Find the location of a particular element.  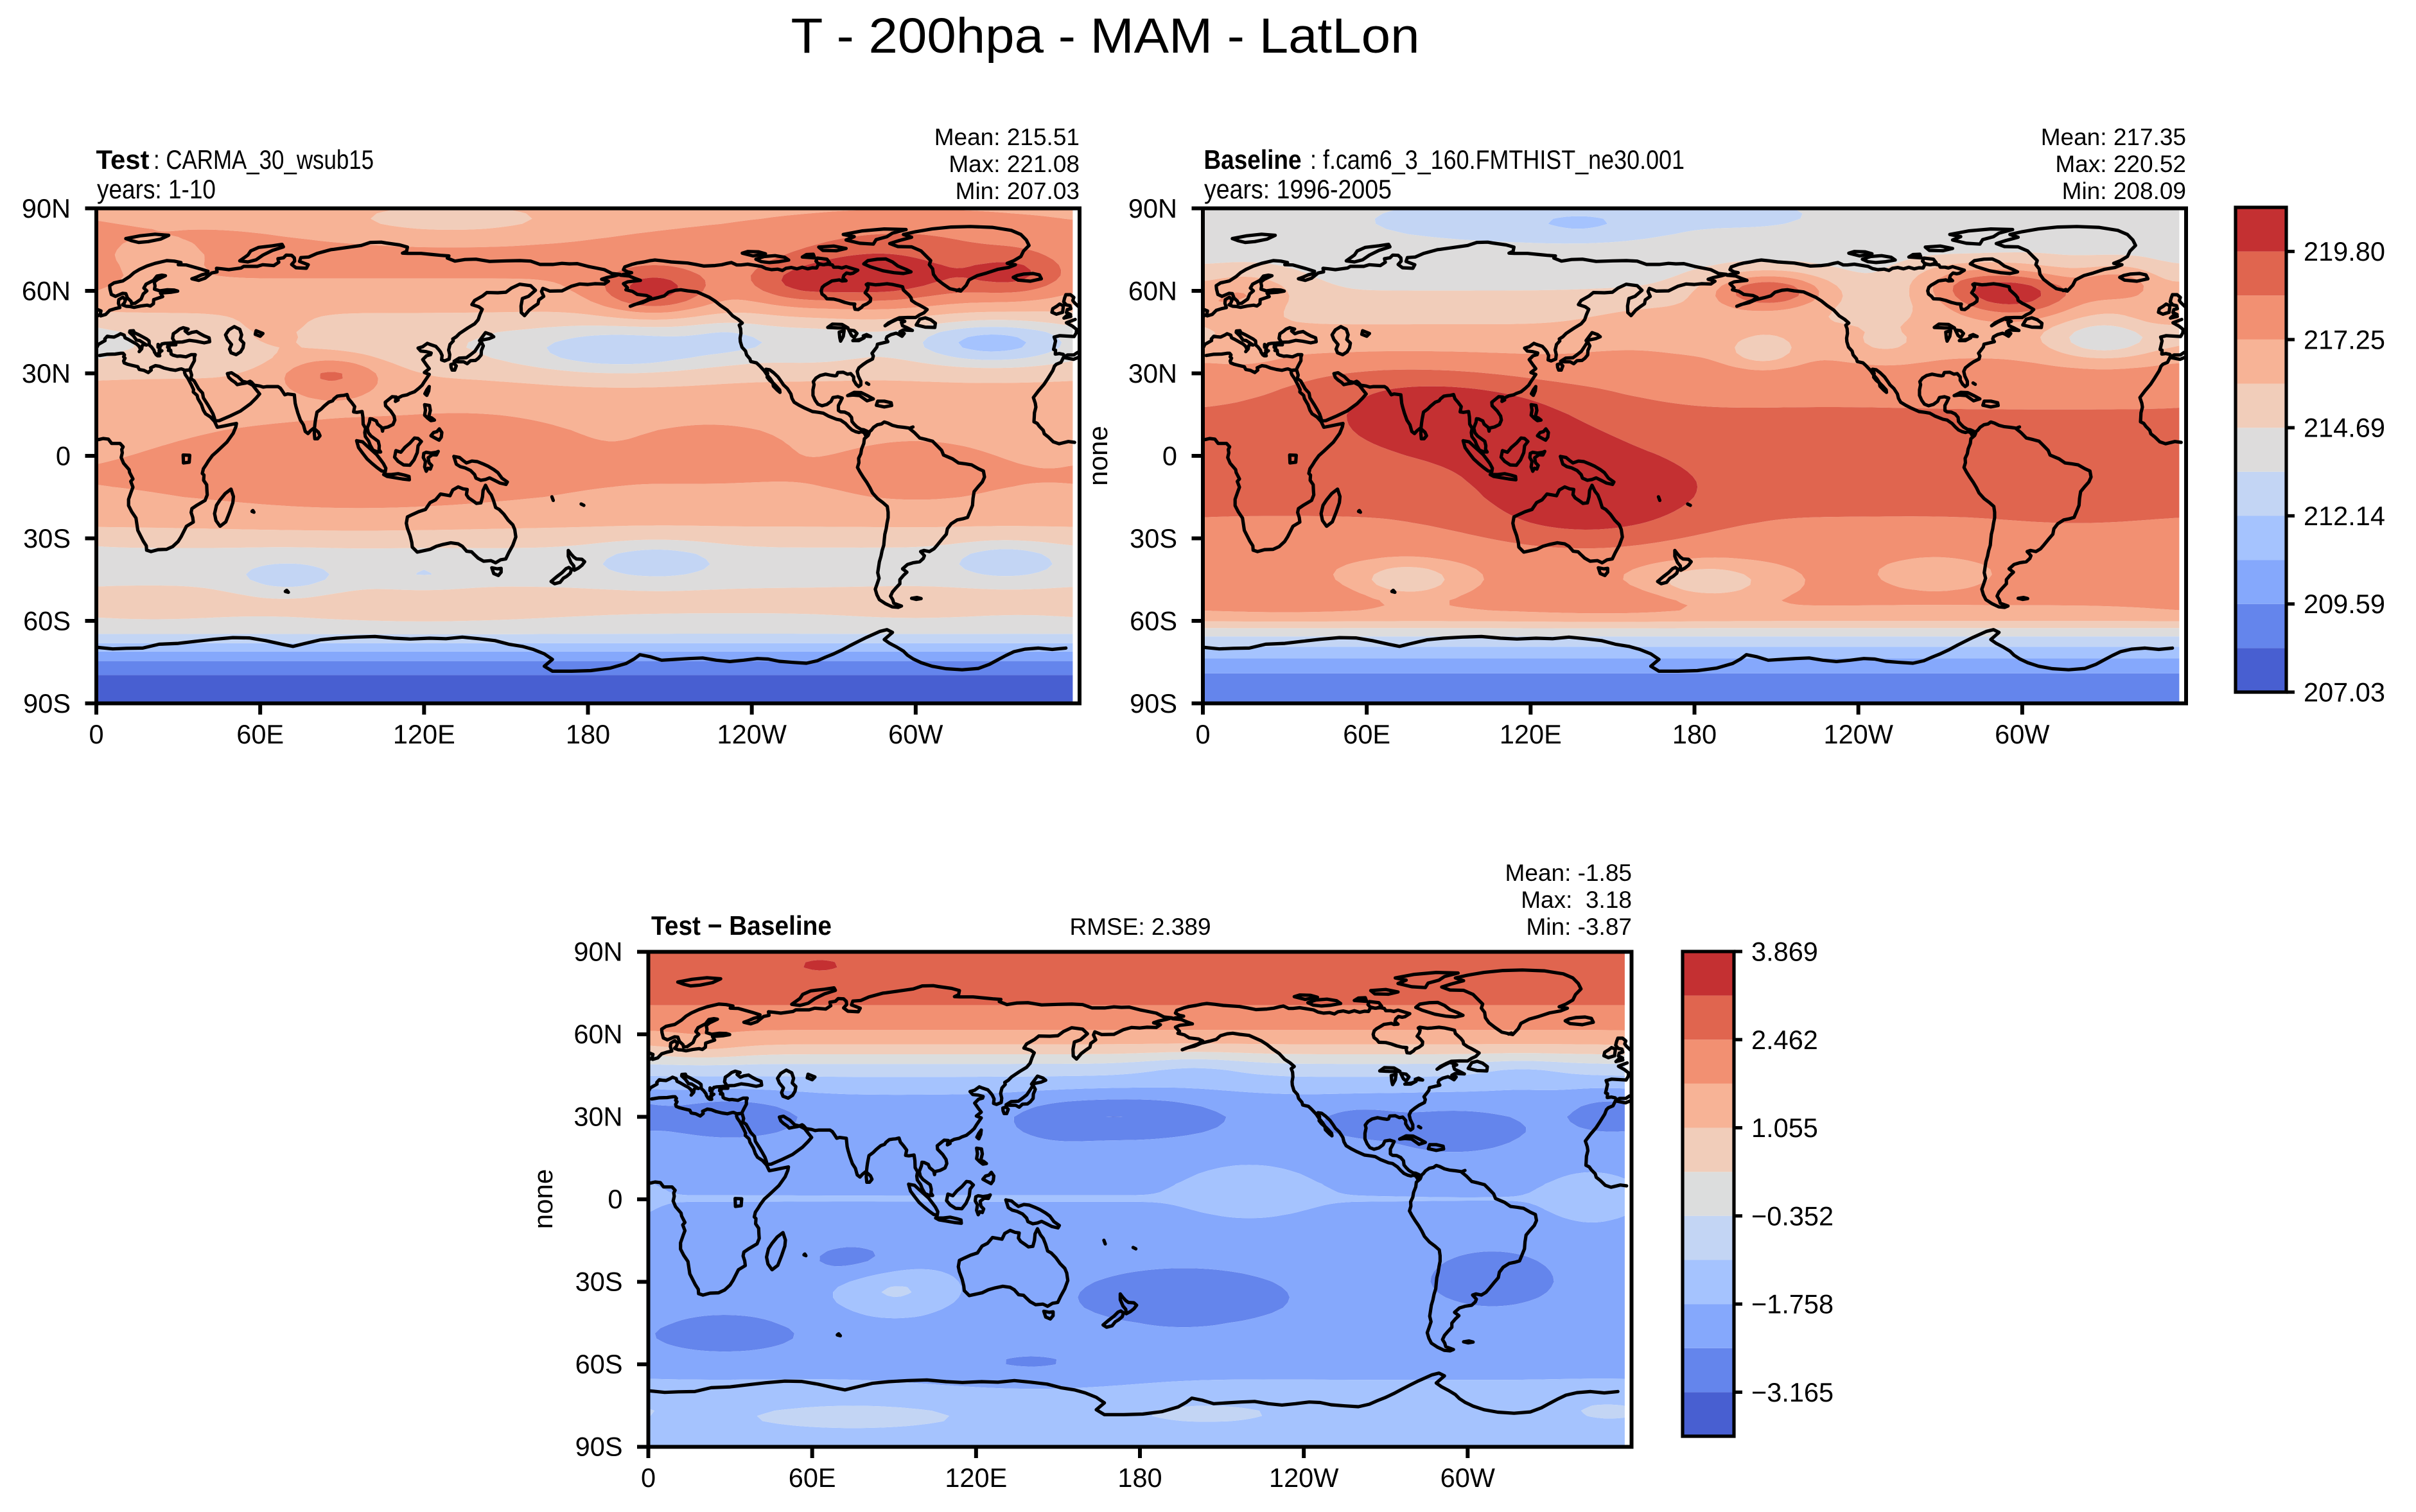

svg-text: Max: 220.52 is located at coordinates (2120, 164).